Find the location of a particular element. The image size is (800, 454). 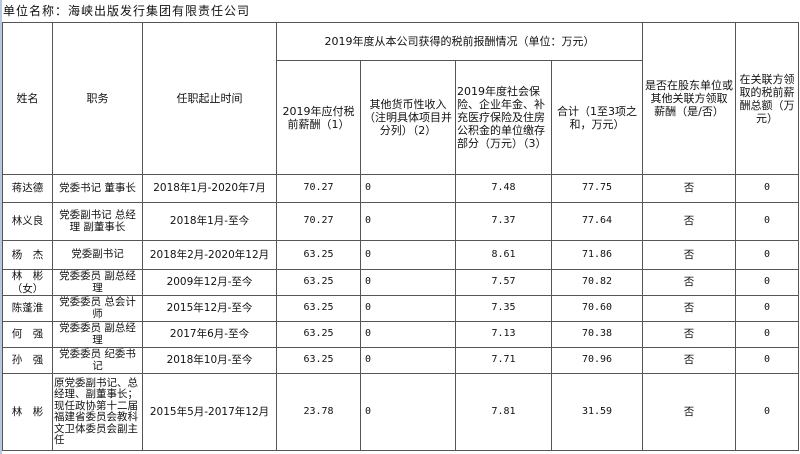

cell-term: 2009年12月-至今 is located at coordinates (209, 282).